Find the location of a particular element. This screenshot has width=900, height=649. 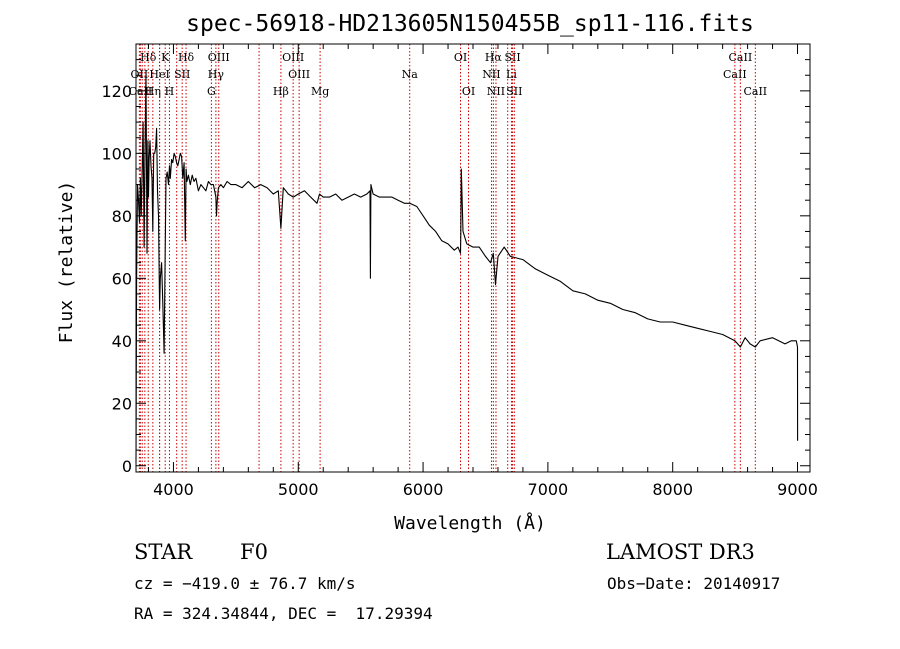

redshift-velocity: cz = −419.0 ± 76.7 km/s is located at coordinates (245, 583).